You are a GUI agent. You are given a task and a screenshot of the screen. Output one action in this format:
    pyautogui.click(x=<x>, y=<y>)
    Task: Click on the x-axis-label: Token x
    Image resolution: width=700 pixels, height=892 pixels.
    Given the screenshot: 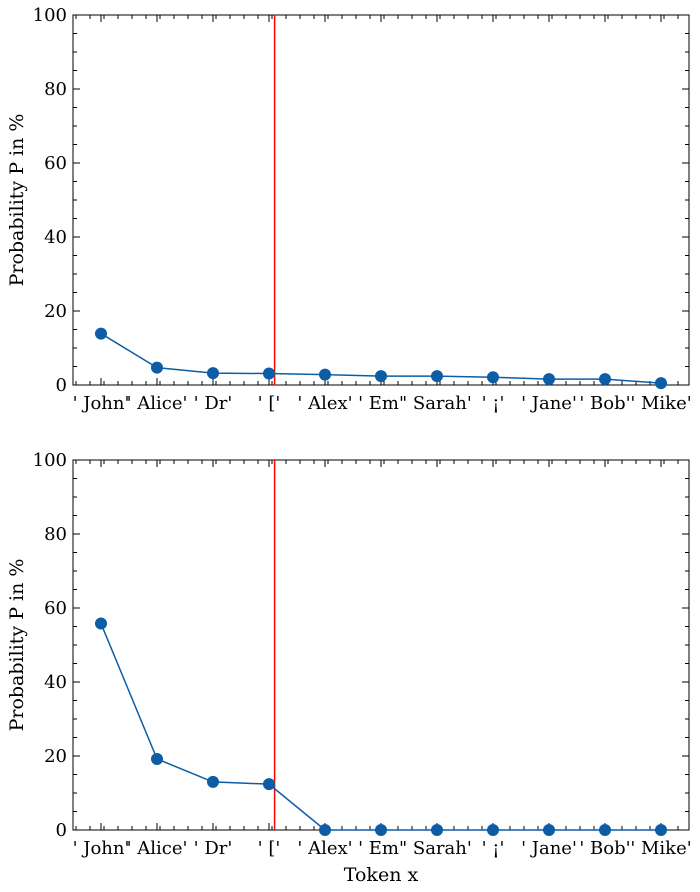 What is the action you would take?
    pyautogui.click(x=381, y=875)
    